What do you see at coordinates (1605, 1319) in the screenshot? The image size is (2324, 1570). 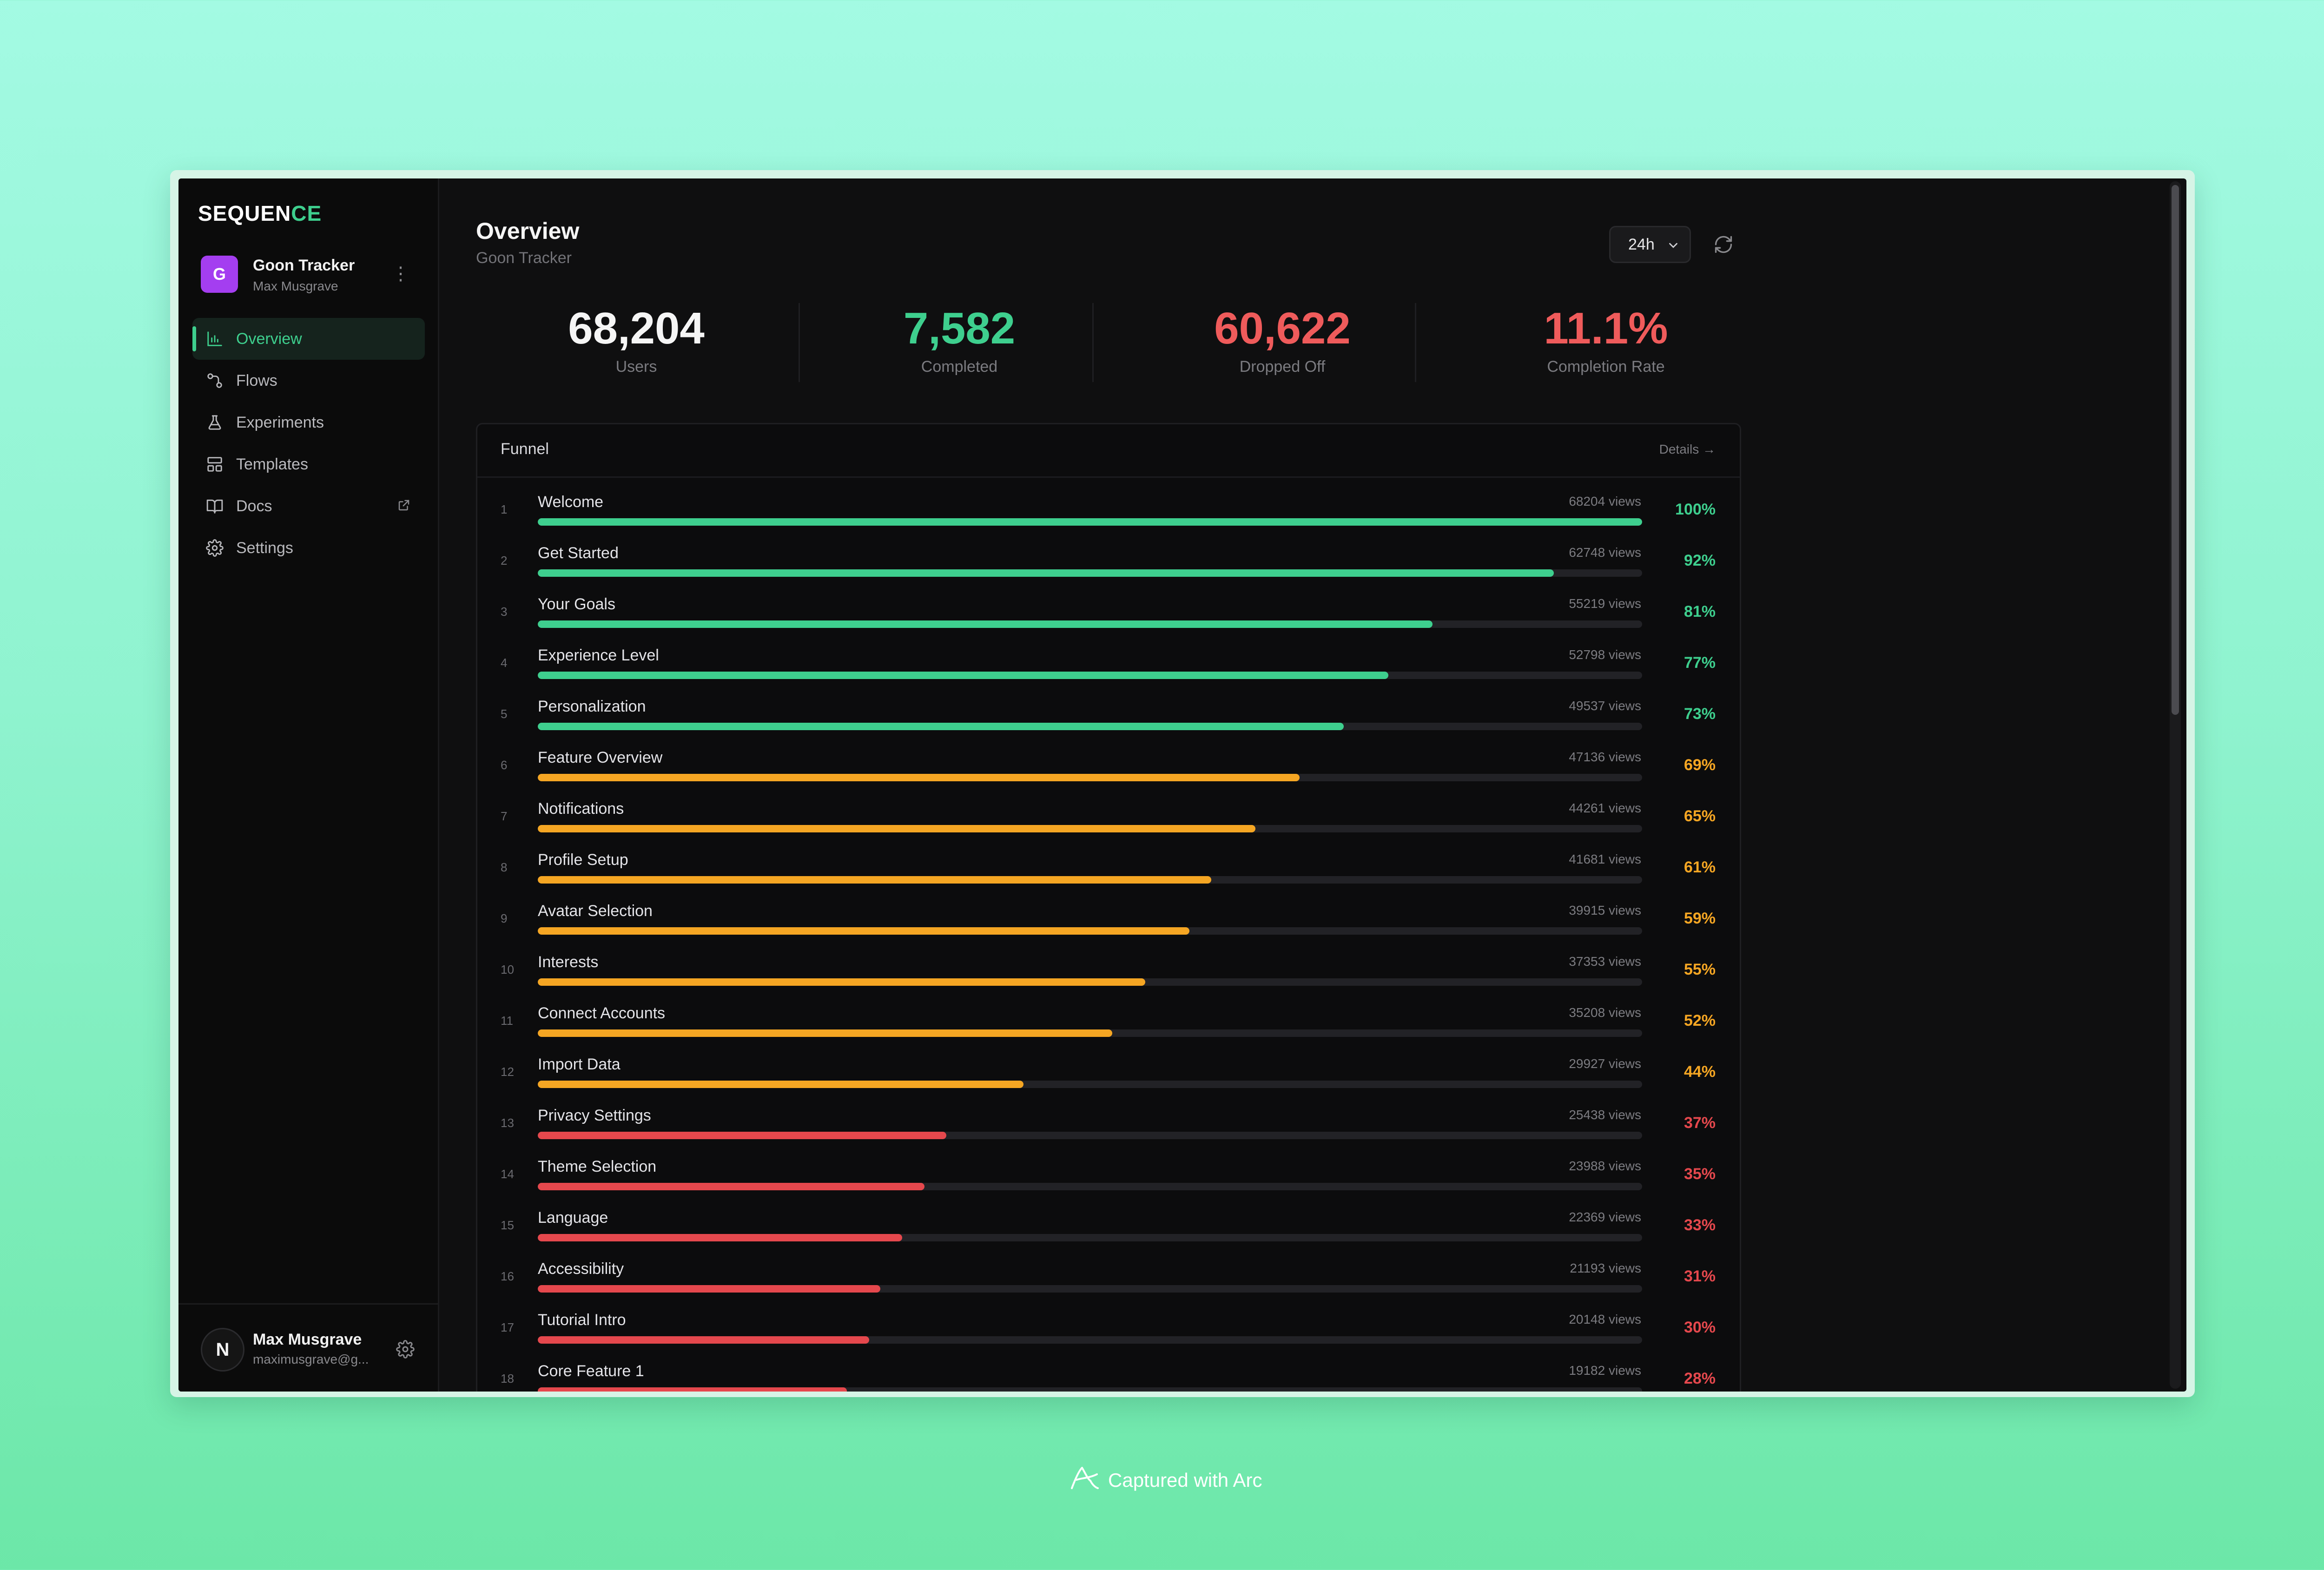 I see `funnel-step-views: 20148 views` at bounding box center [1605, 1319].